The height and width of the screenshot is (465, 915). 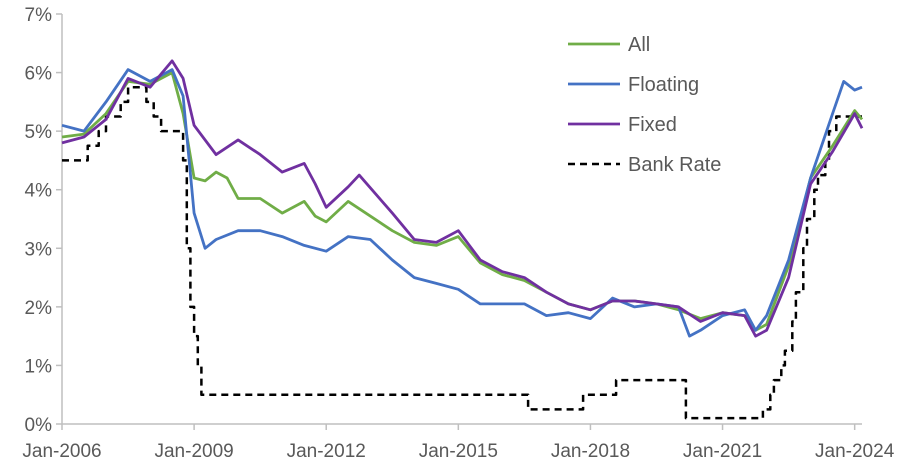 What do you see at coordinates (193, 451) in the screenshot?
I see `x-tick-label: Jan-2009` at bounding box center [193, 451].